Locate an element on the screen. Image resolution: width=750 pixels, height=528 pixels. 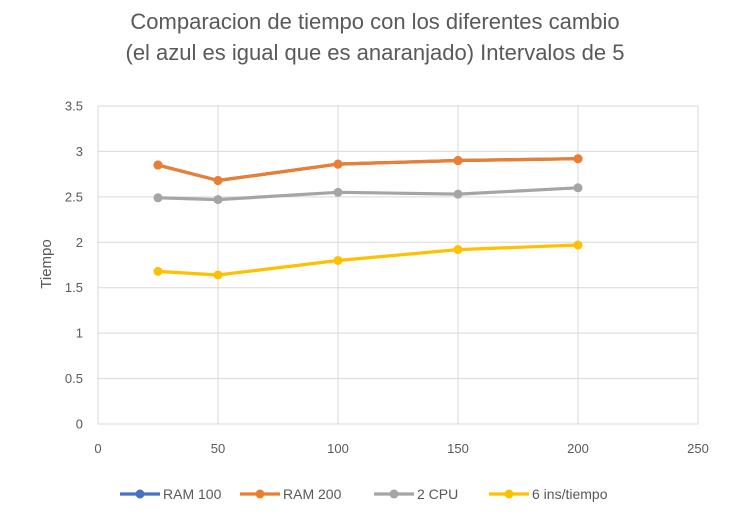
y-tick-label-0: 0 is located at coordinates (79, 424).